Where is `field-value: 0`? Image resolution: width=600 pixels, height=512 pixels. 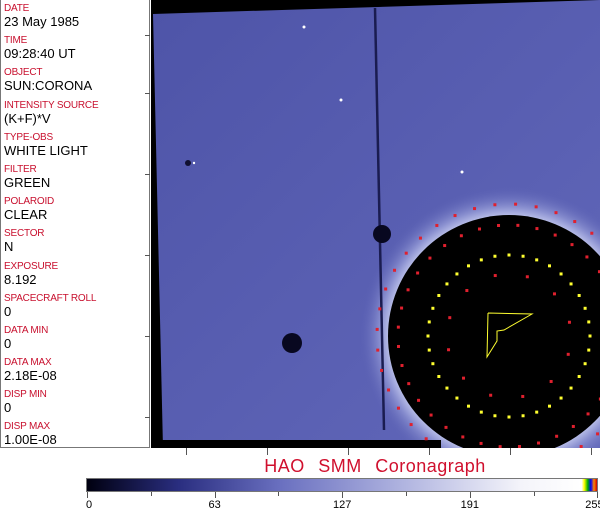 field-value: 0 is located at coordinates (8, 408).